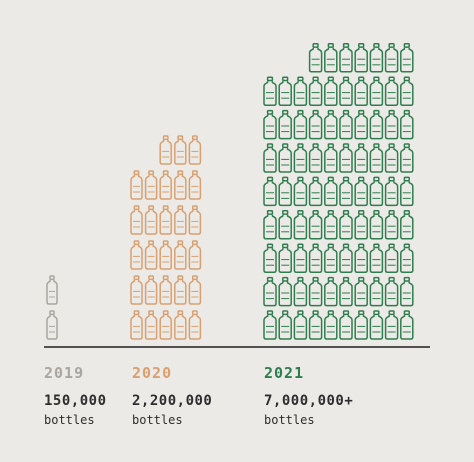  I want to click on unit-label-2020: bottles, so click(157, 420).